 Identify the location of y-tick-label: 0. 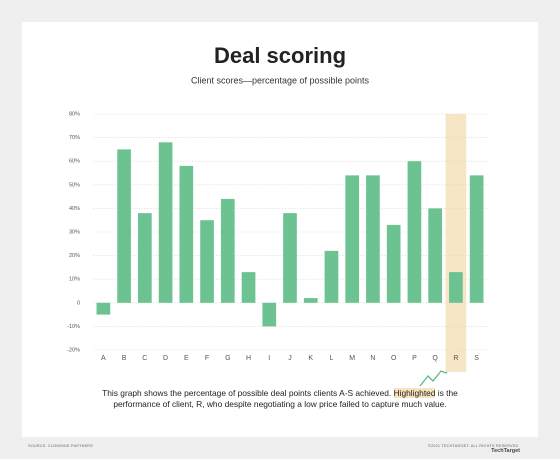
(78, 303).